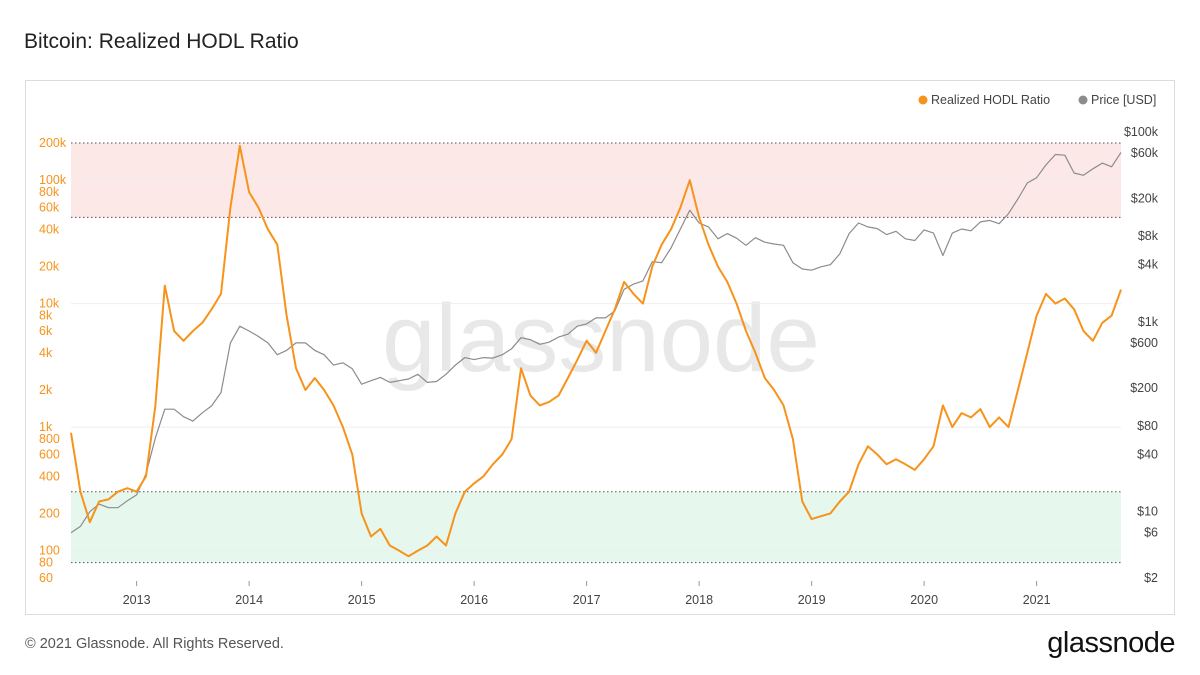 The height and width of the screenshot is (675, 1200). What do you see at coordinates (49, 208) in the screenshot?
I see `left-tick-label: 60k` at bounding box center [49, 208].